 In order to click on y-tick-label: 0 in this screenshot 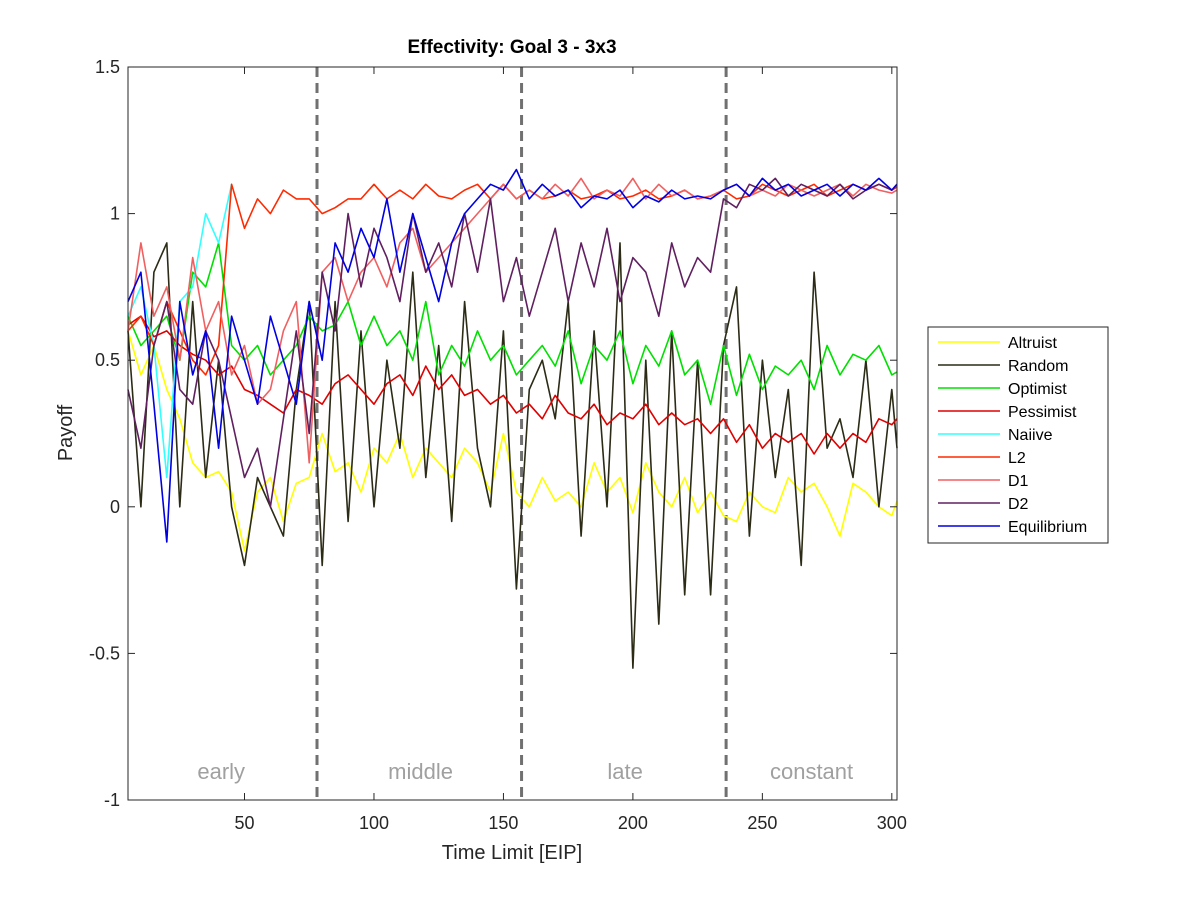, I will do `click(115, 507)`.